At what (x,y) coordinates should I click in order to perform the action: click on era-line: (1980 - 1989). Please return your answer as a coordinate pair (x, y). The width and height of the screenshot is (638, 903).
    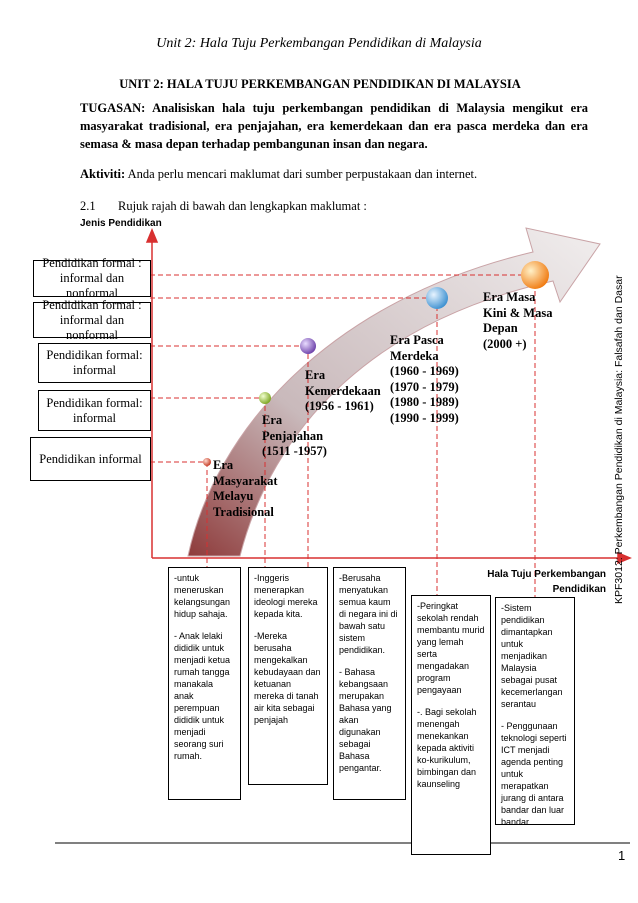
    Looking at the image, I should click on (424, 402).